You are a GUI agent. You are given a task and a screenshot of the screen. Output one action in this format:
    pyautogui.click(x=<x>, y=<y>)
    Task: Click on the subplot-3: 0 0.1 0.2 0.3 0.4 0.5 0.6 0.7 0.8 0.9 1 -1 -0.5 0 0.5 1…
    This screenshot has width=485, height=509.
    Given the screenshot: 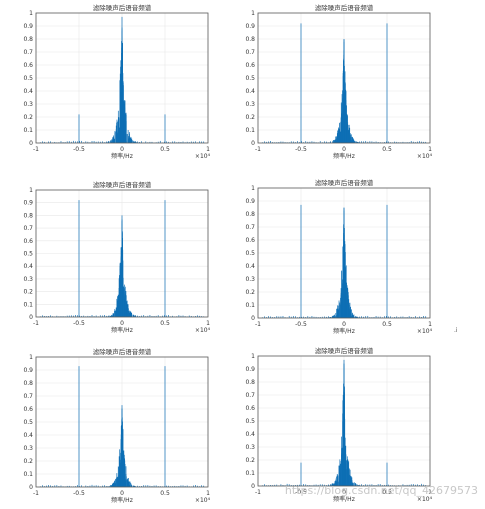 What is the action you would take?
    pyautogui.click(x=116, y=257)
    